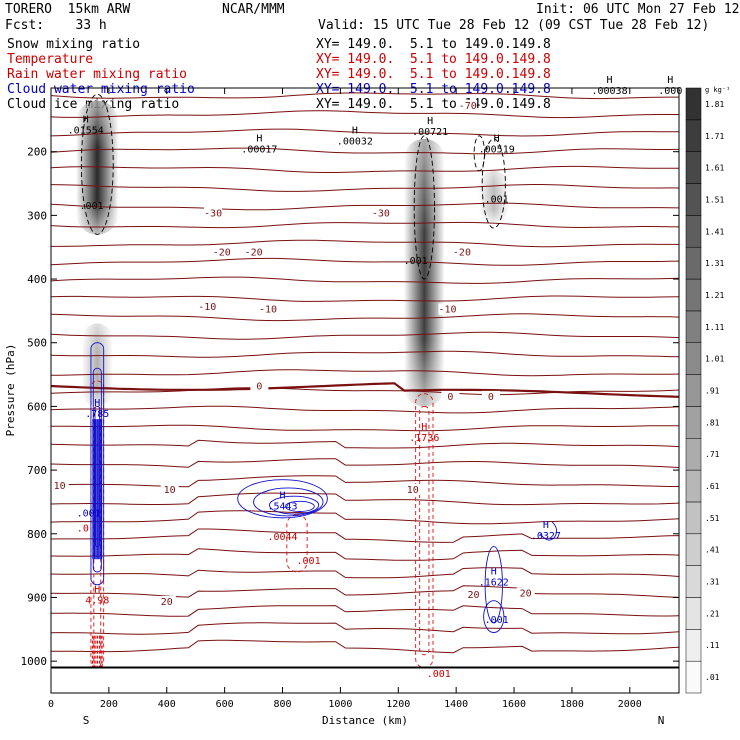 The width and height of the screenshot is (740, 740). I want to click on x-tick-label: 200, so click(109, 704).